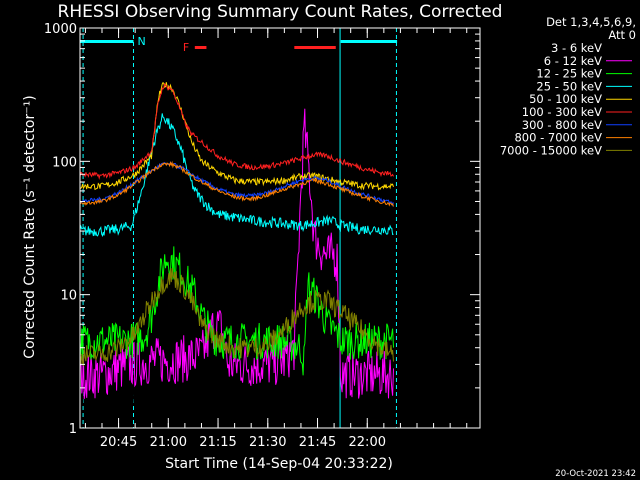 The width and height of the screenshot is (640, 480). I want to click on y-tick-label: 1, so click(73, 429).